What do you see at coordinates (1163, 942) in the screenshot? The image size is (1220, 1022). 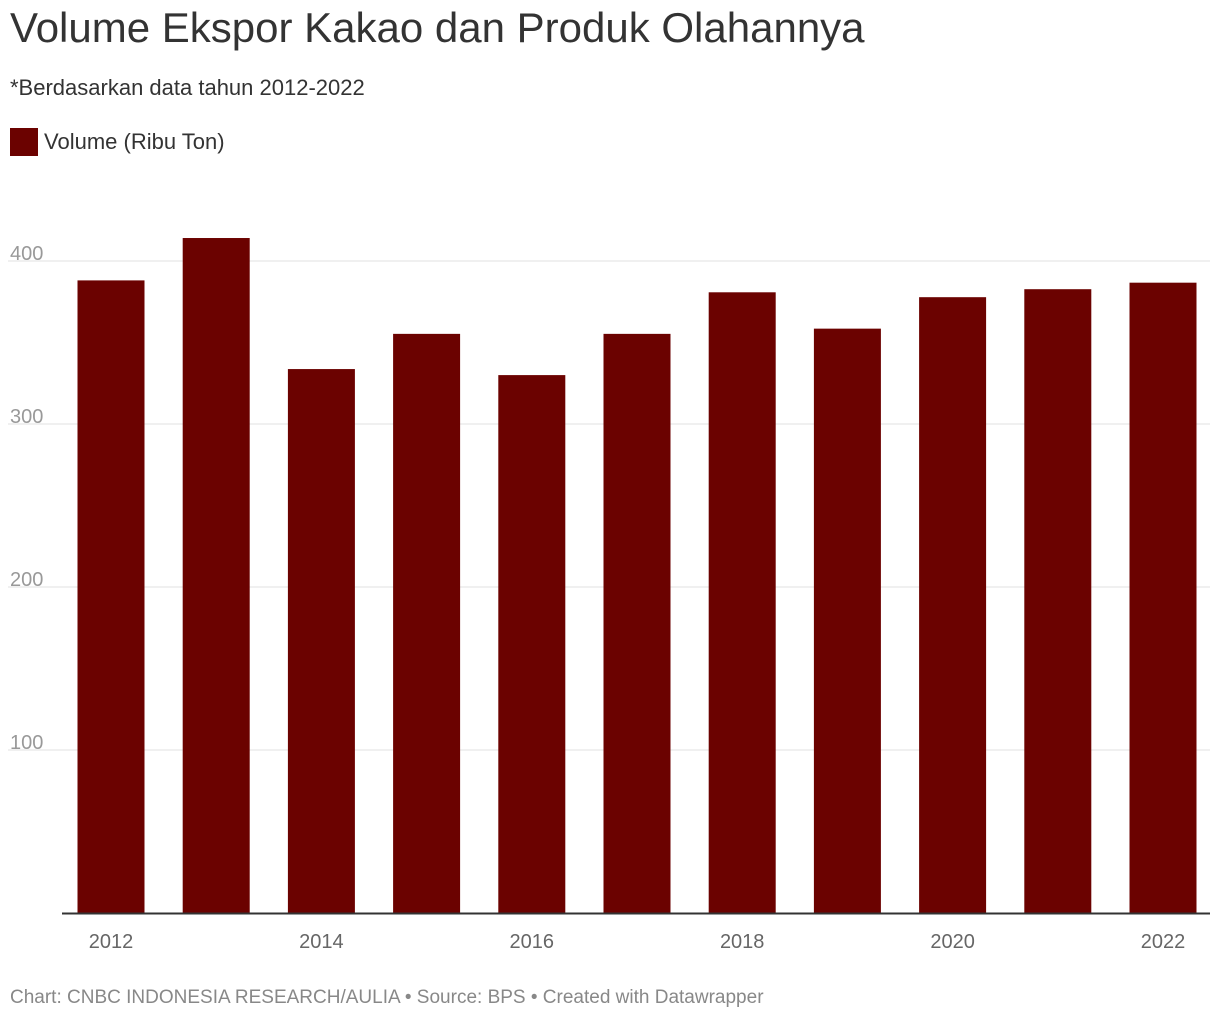 I see `x-tick-label: 2022` at bounding box center [1163, 942].